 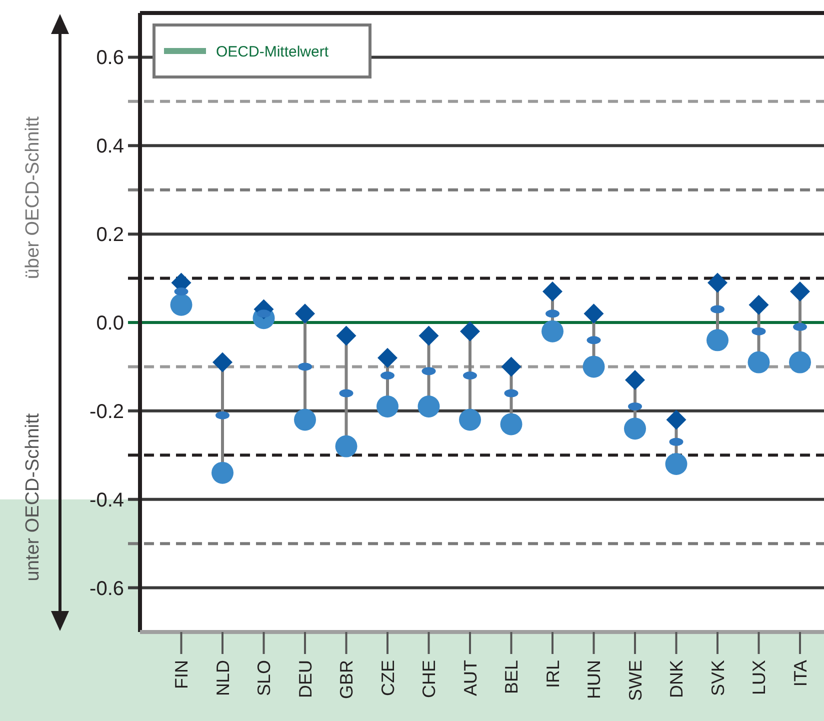 What do you see at coordinates (33, 198) in the screenshot?
I see `text: über OECD-Schnitt` at bounding box center [33, 198].